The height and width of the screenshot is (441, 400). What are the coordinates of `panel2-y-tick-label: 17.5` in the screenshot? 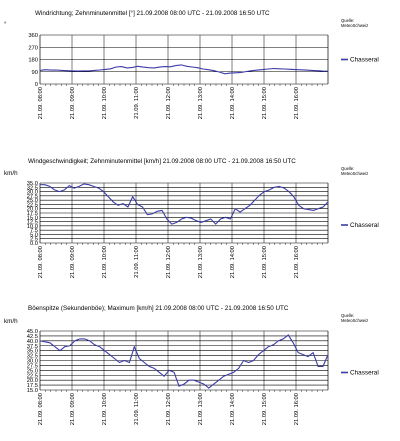 It's located at (32, 214).